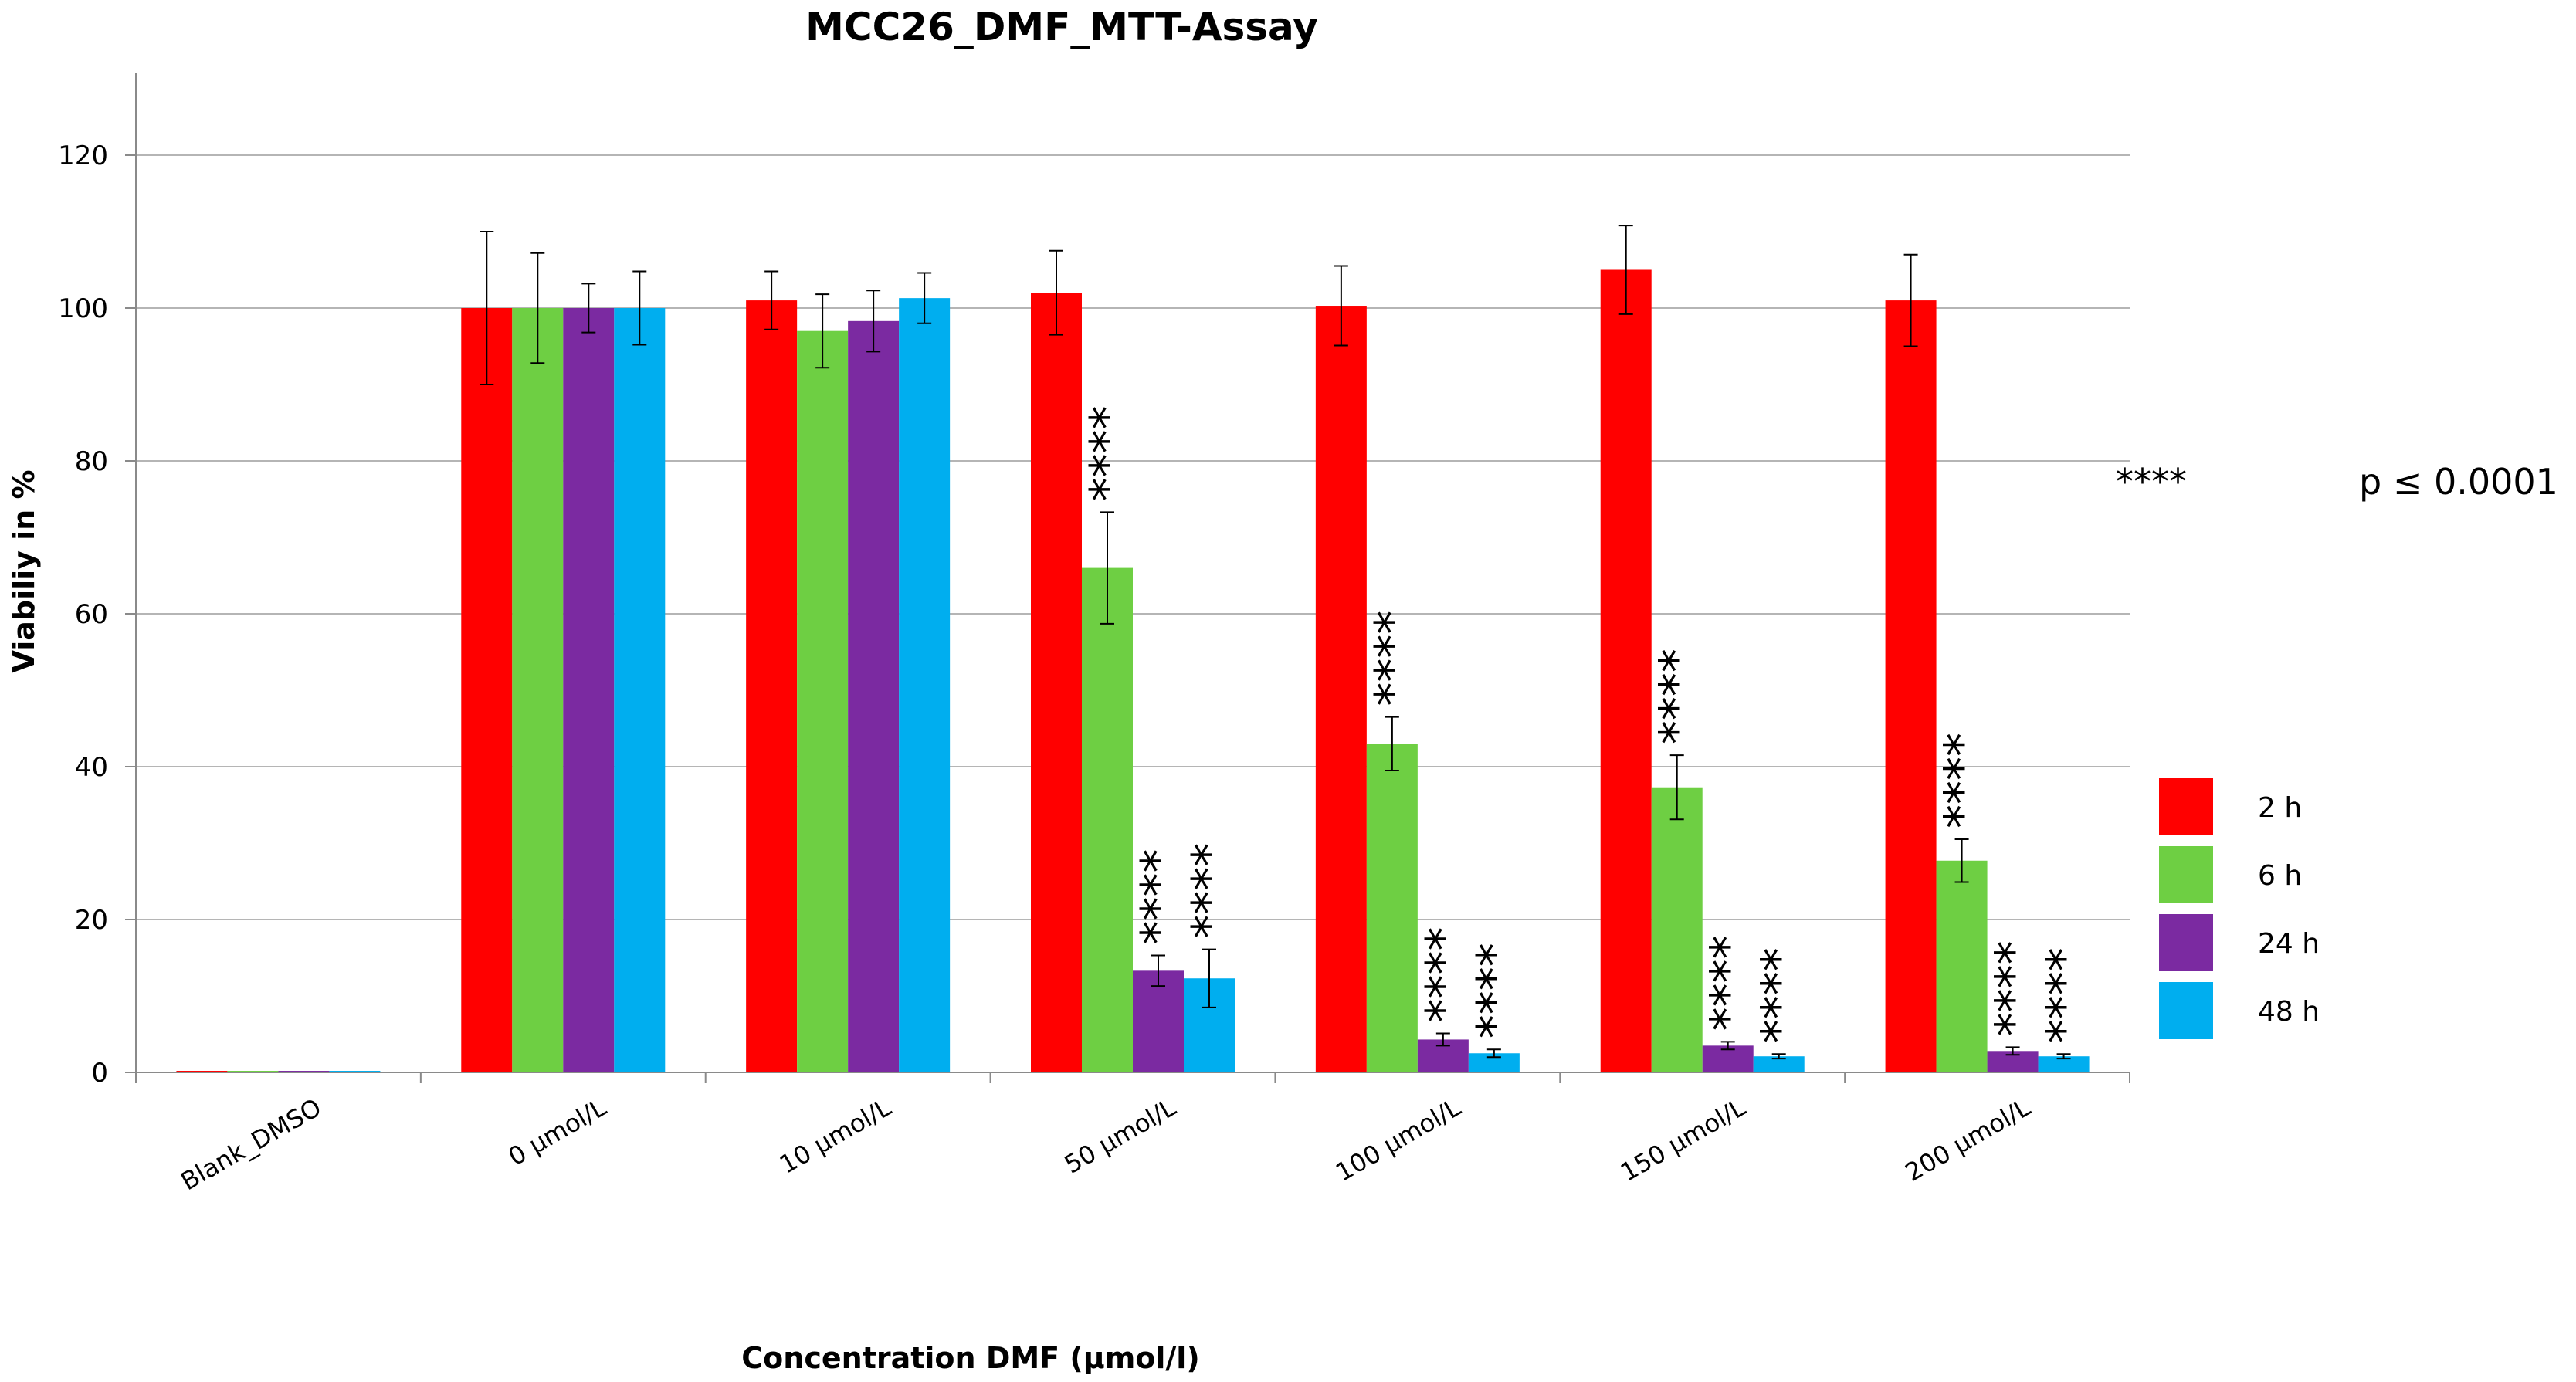  Describe the element at coordinates (1120, 1136) in the screenshot. I see `x-tick-label-3: 50 µmol/L` at that location.